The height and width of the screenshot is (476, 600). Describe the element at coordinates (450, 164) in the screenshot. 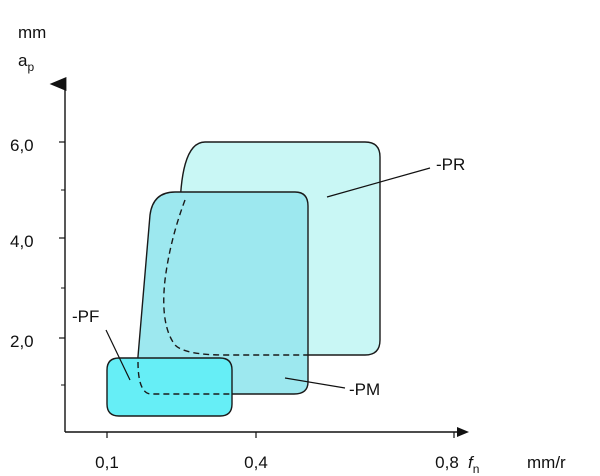

I see `region-label-pr: -PR` at that location.